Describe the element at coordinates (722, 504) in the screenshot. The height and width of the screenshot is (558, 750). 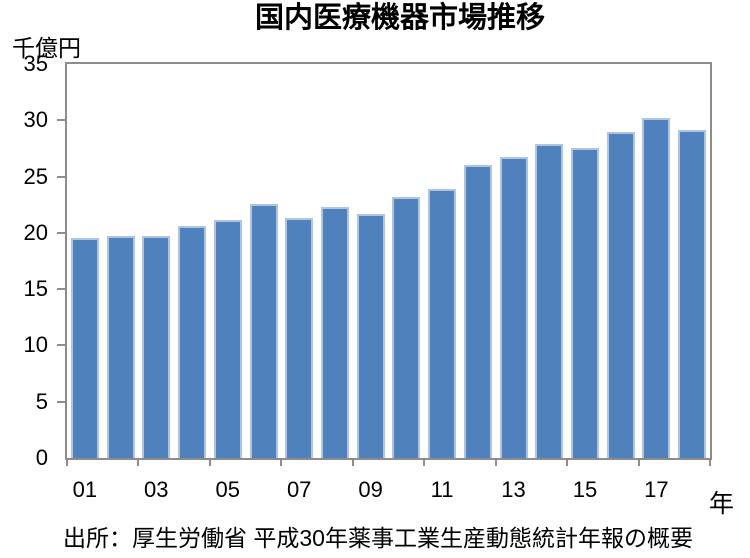
I see `x-axis-unit-label: 年` at that location.